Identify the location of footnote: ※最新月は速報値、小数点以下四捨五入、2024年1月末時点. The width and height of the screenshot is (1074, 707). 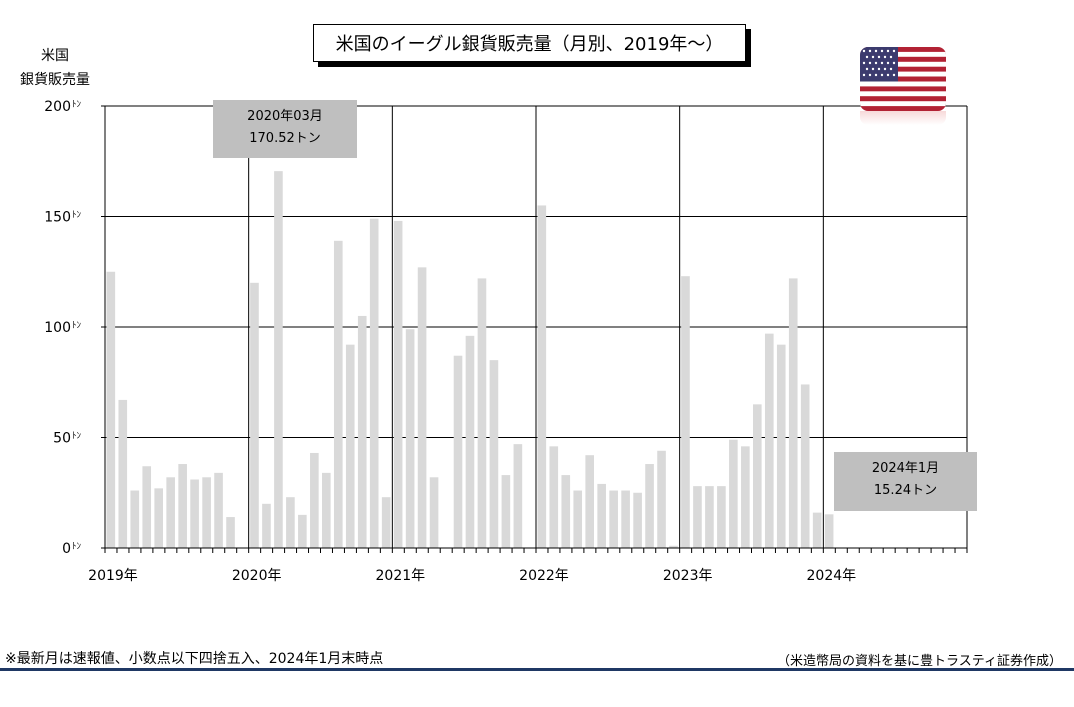
(194, 659).